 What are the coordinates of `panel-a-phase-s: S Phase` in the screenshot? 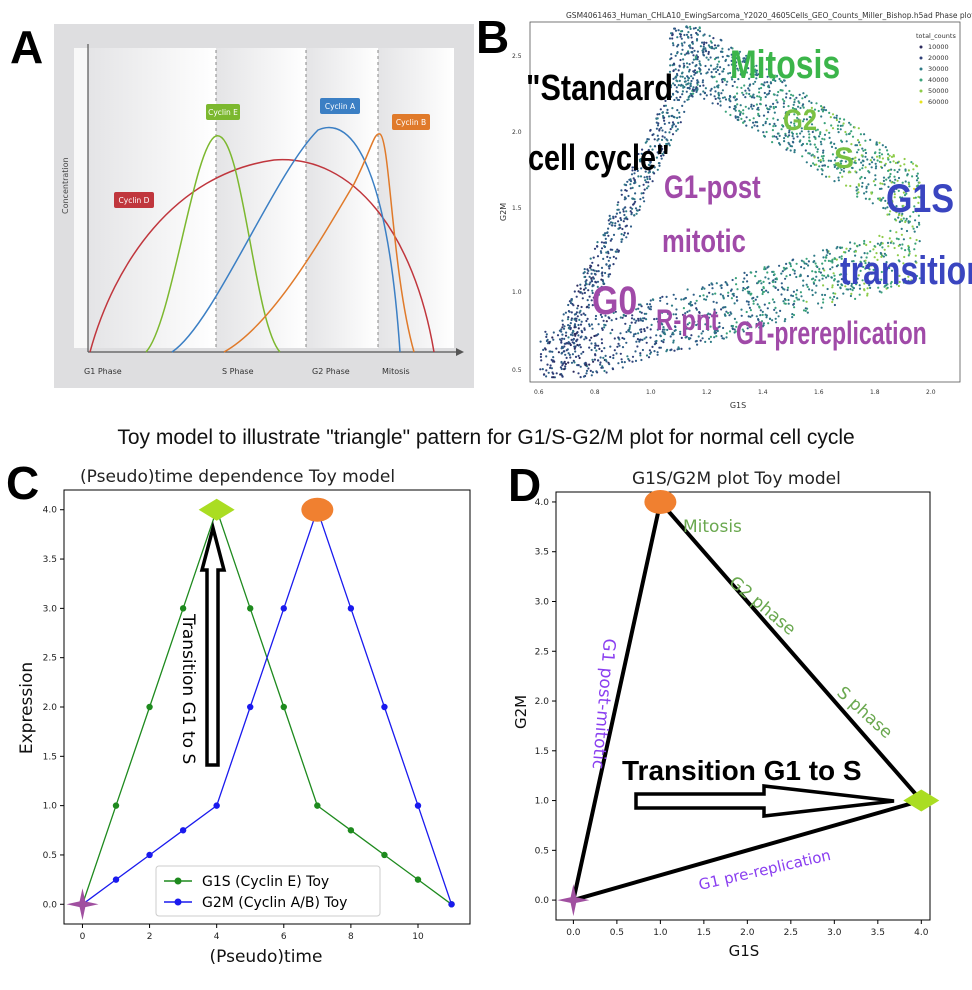 It's located at (238, 371).